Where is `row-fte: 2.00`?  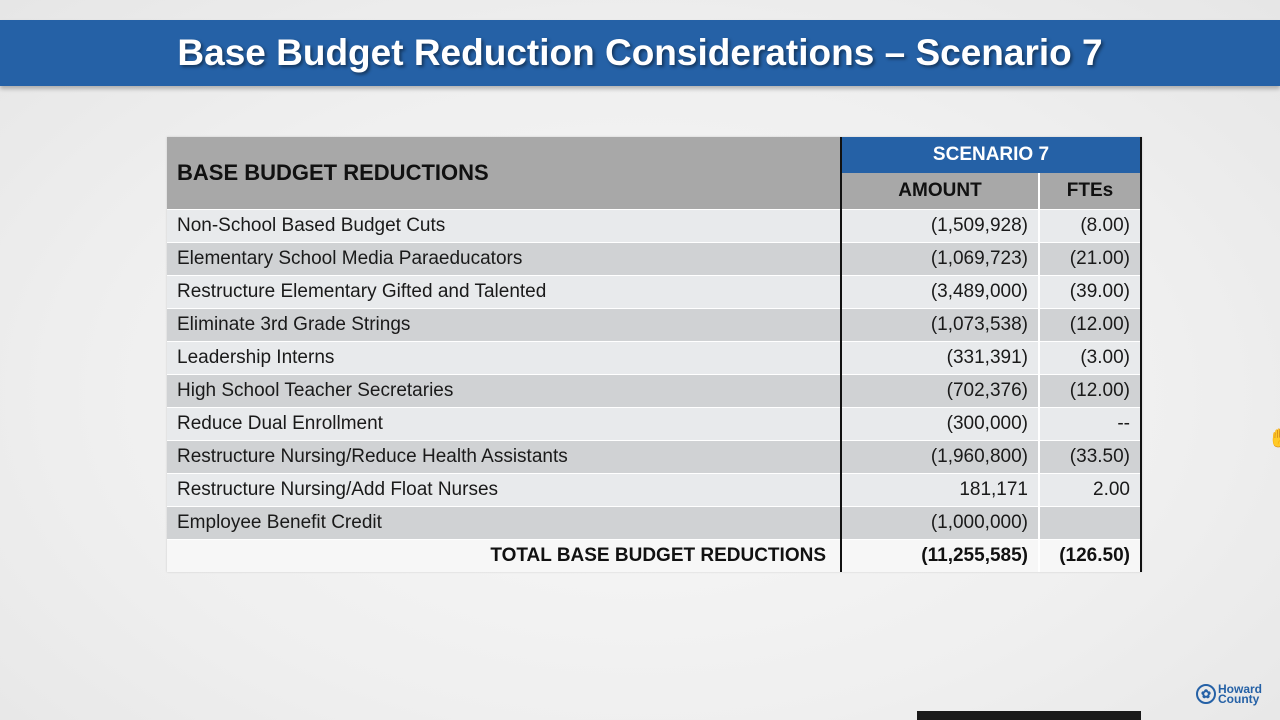
row-fte: 2.00 is located at coordinates (1090, 490).